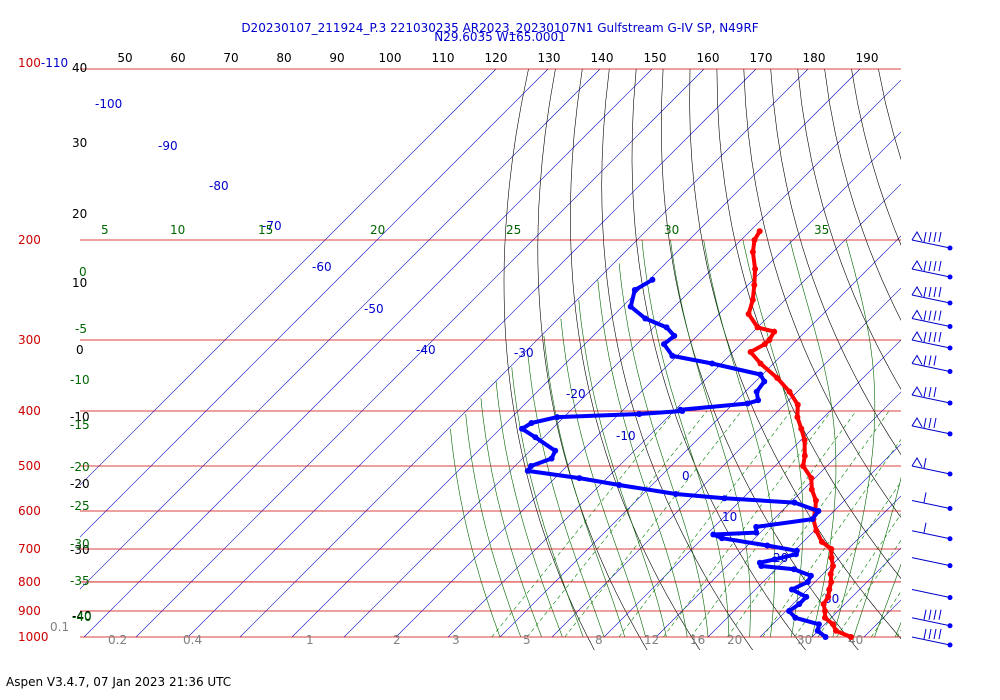 This screenshot has height=700, width=1000. I want to click on isotherm-label: -10, so click(626, 436).